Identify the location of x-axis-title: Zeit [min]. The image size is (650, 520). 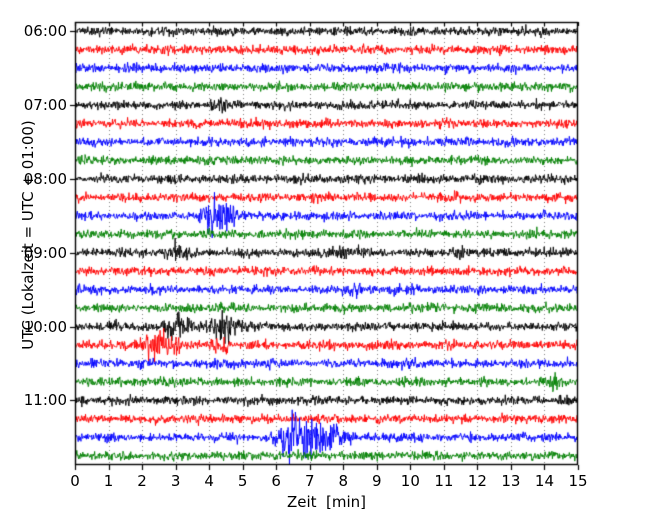
(326, 502).